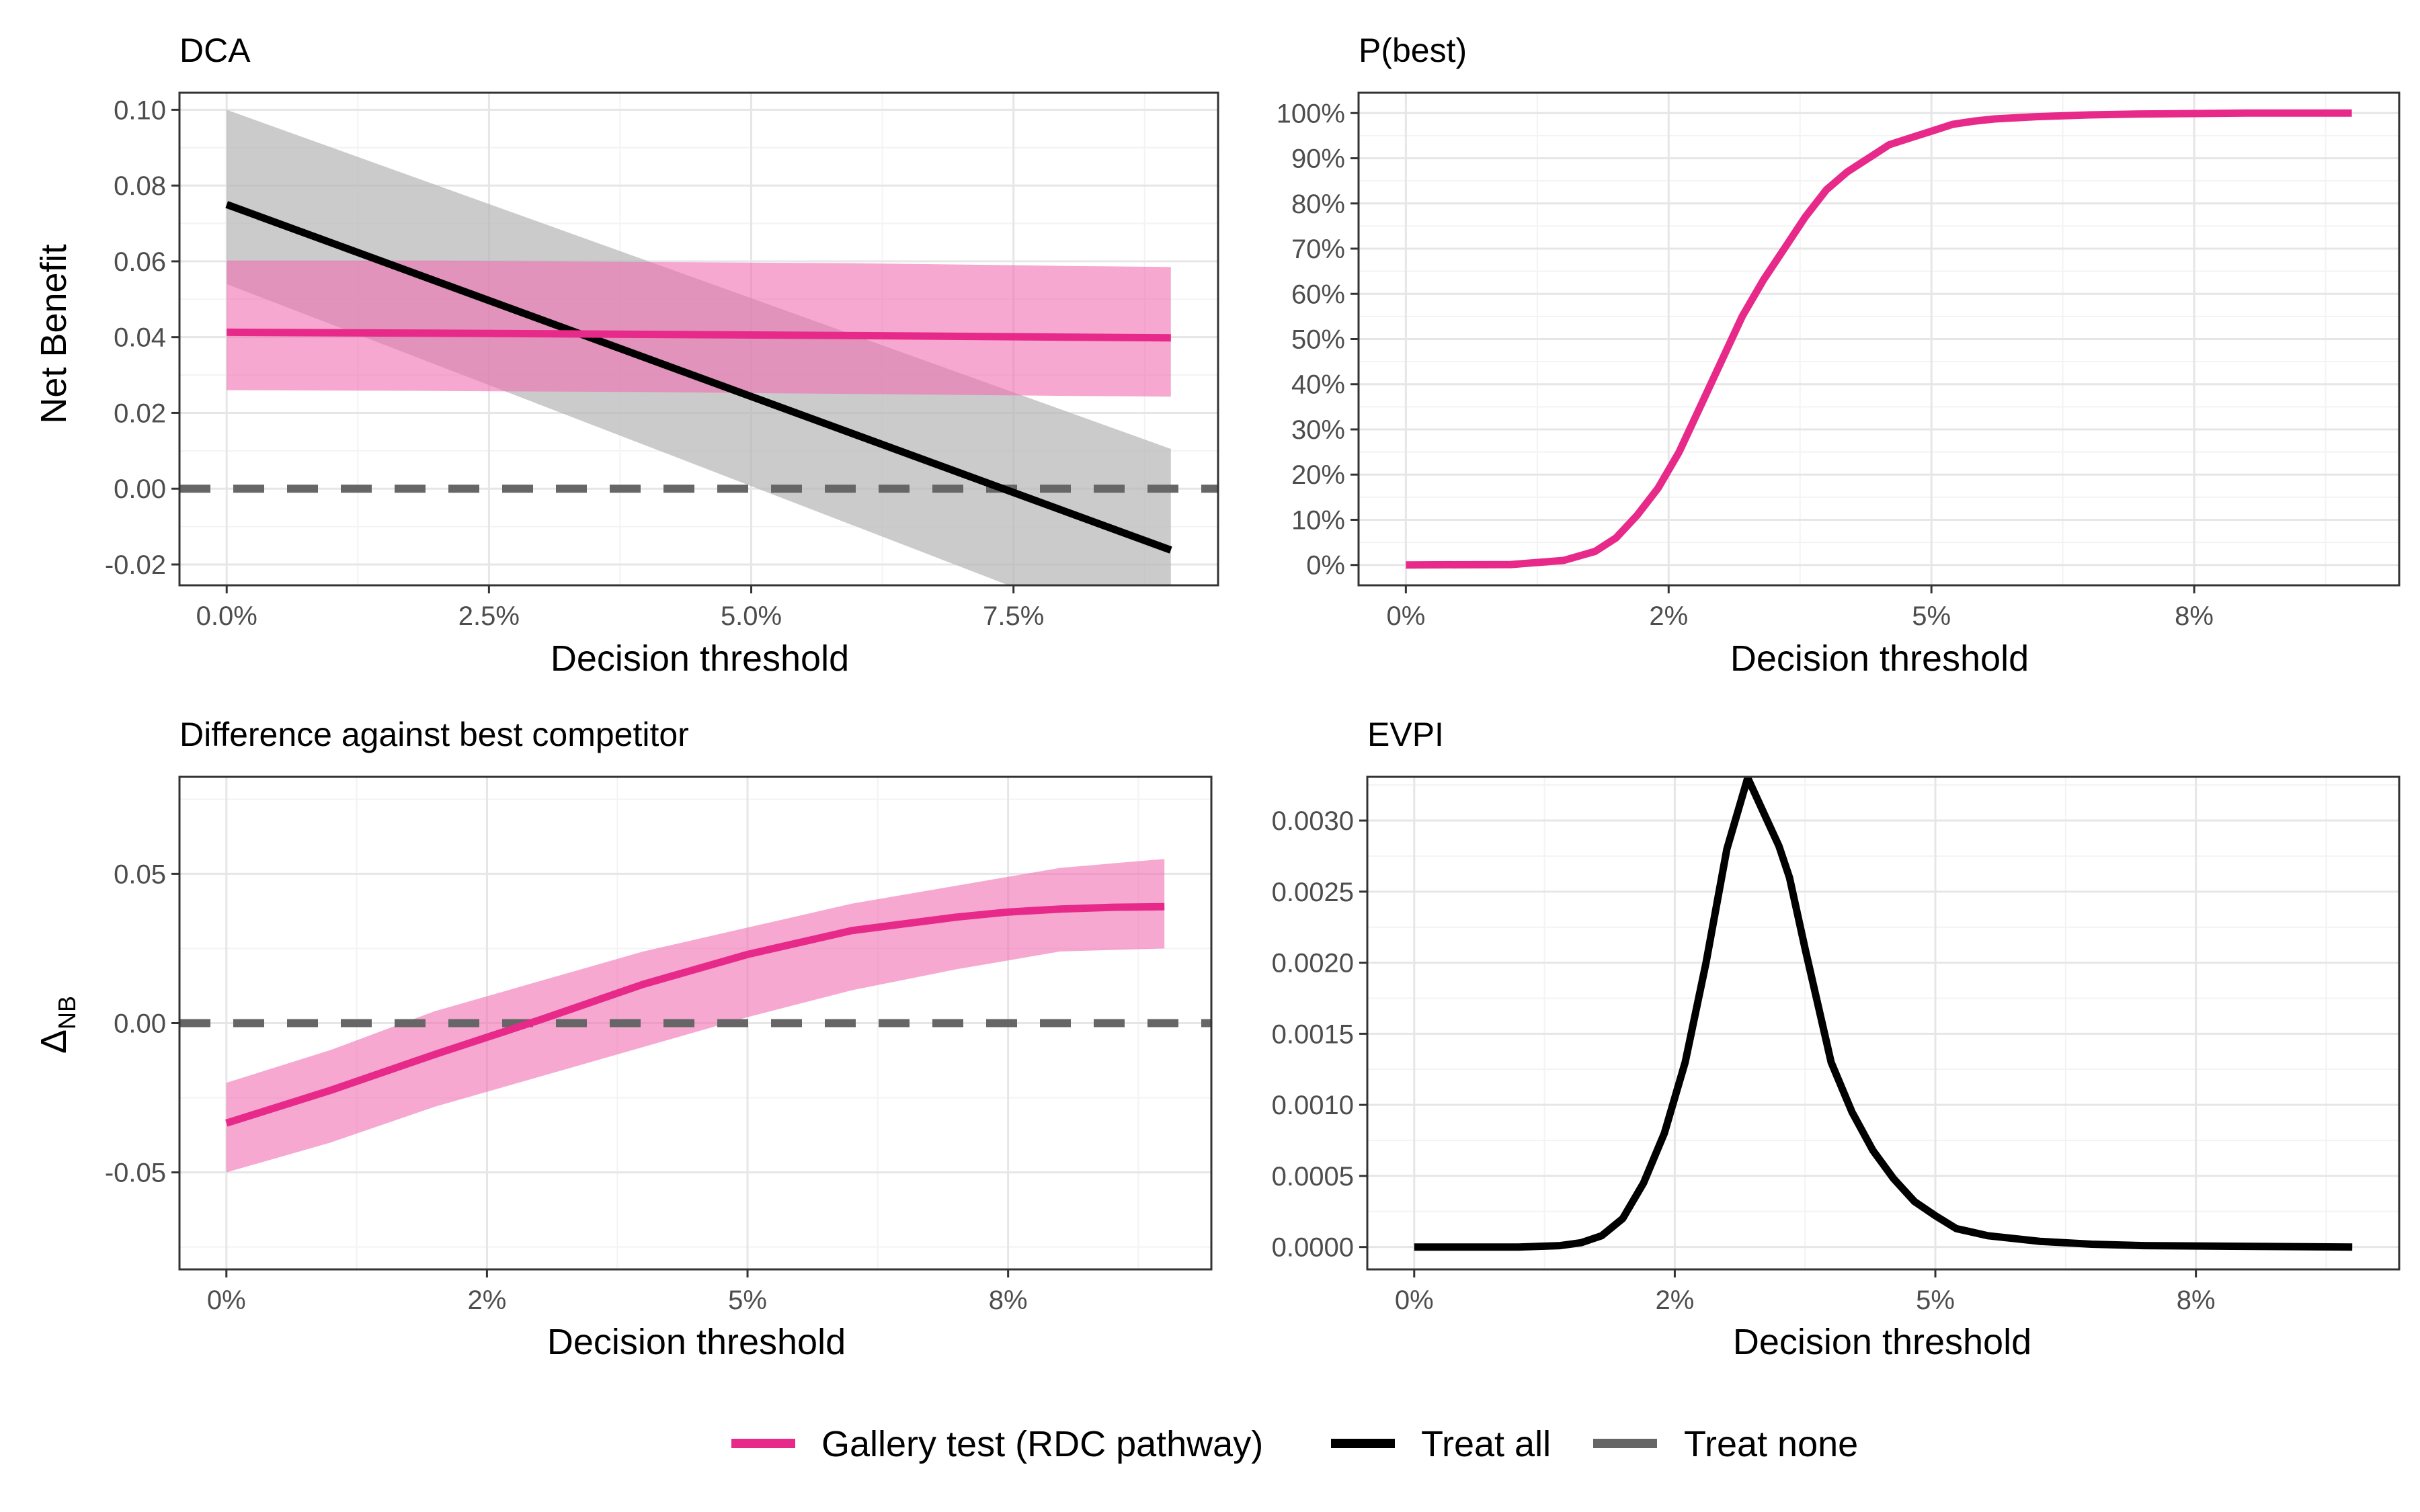 The height and width of the screenshot is (1512, 2420). What do you see at coordinates (1931, 616) in the screenshot?
I see `pbest-xtick-label-2: 5%` at bounding box center [1931, 616].